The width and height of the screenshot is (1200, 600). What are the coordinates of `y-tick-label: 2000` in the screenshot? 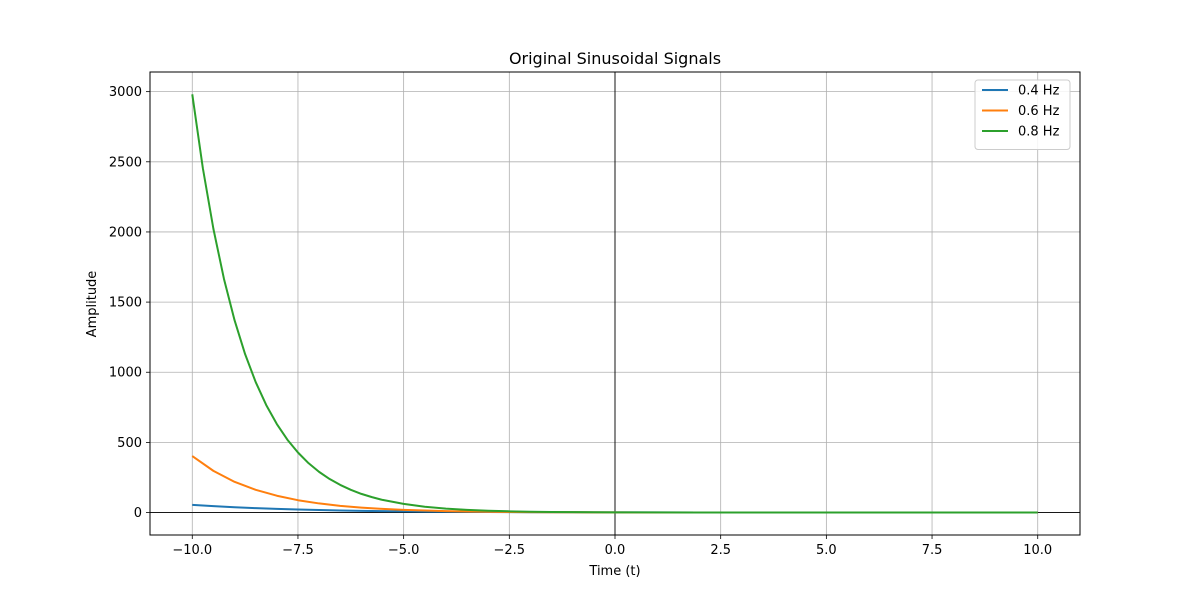 It's located at (125, 232).